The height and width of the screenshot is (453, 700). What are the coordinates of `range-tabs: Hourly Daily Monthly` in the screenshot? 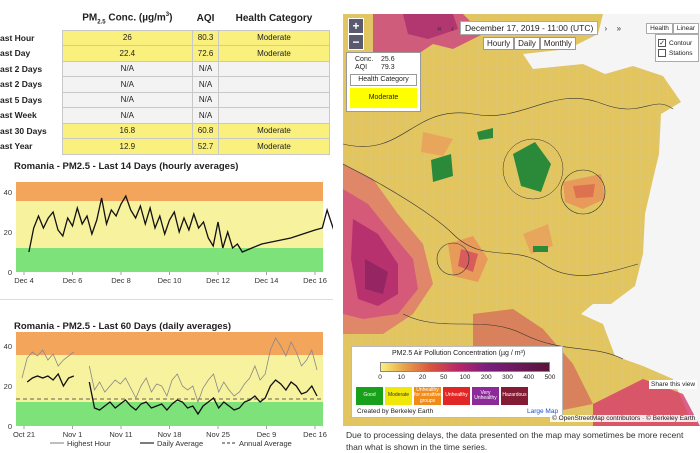 It's located at (529, 43).